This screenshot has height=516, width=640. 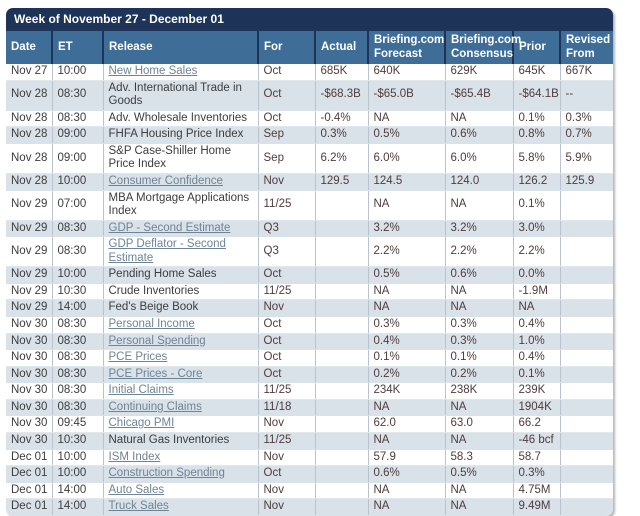 I want to click on column-header-revised-from: Revised From, so click(x=585, y=46).